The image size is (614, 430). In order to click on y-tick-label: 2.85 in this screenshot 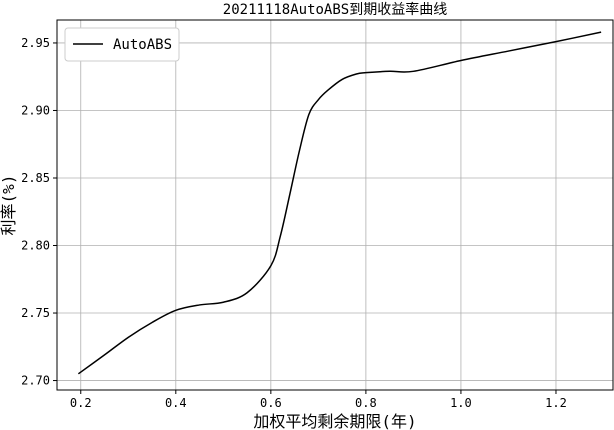, I will do `click(35, 178)`.